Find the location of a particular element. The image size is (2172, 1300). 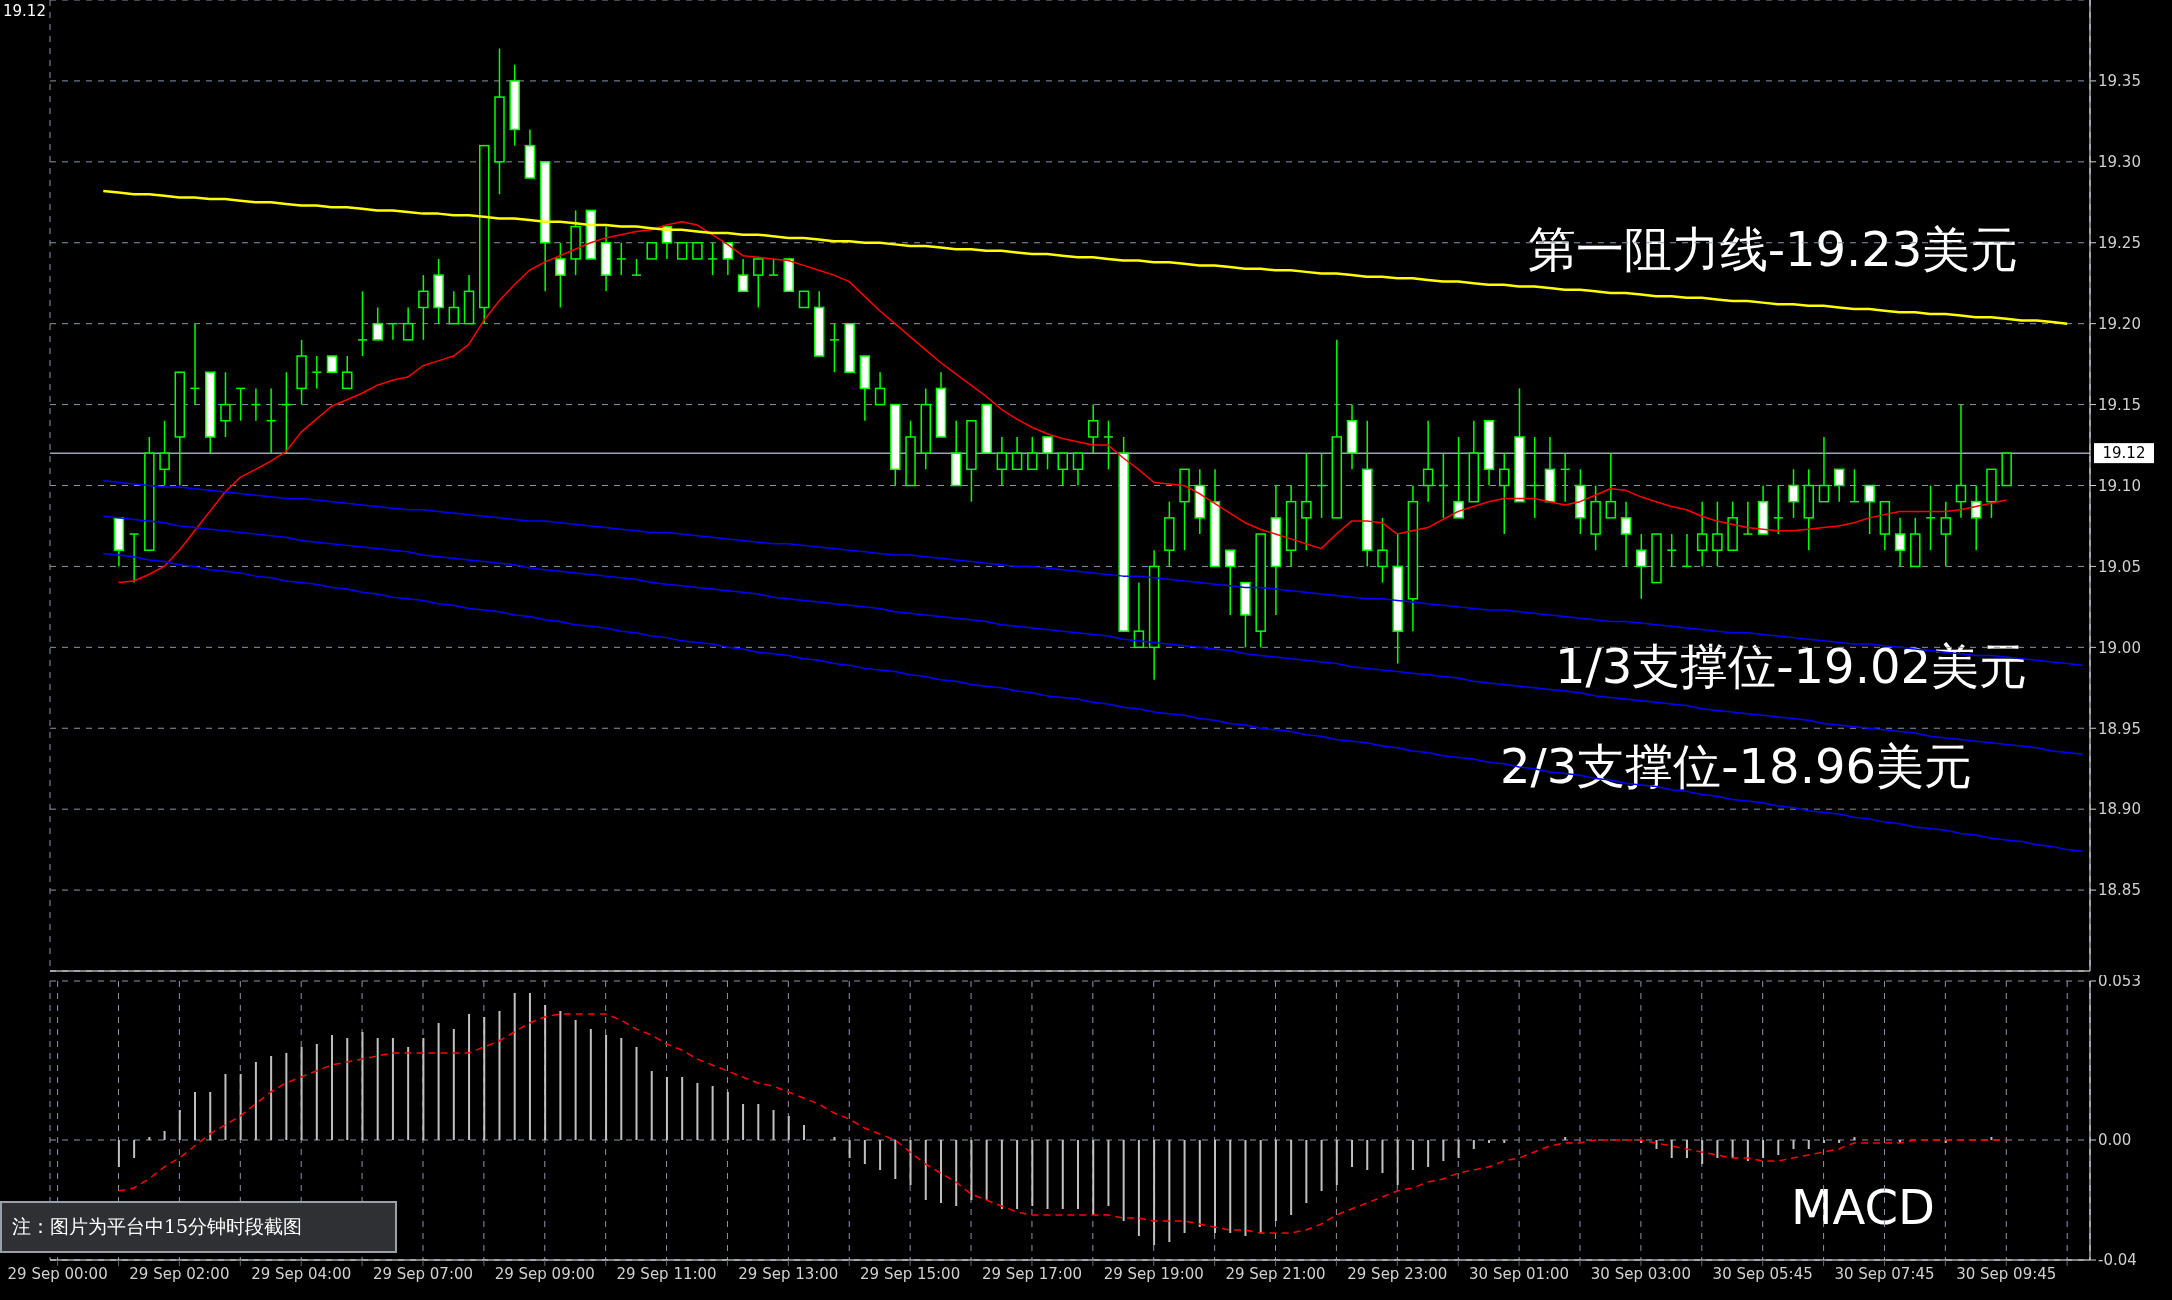

x-tick-label: 29 Sep 15:00 is located at coordinates (910, 1273).